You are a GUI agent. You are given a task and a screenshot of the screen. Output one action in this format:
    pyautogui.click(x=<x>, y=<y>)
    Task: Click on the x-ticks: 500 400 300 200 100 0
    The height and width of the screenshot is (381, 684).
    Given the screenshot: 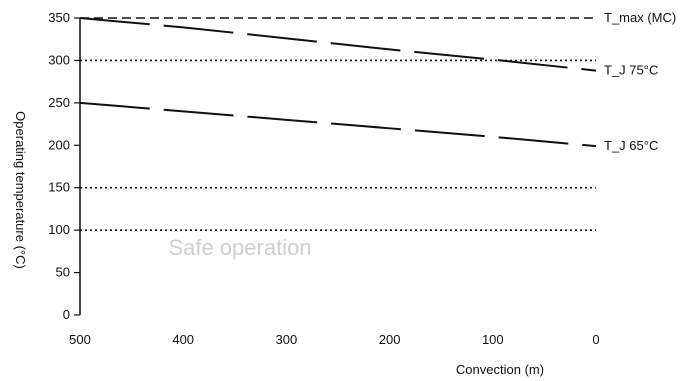 What is the action you would take?
    pyautogui.click(x=334, y=339)
    